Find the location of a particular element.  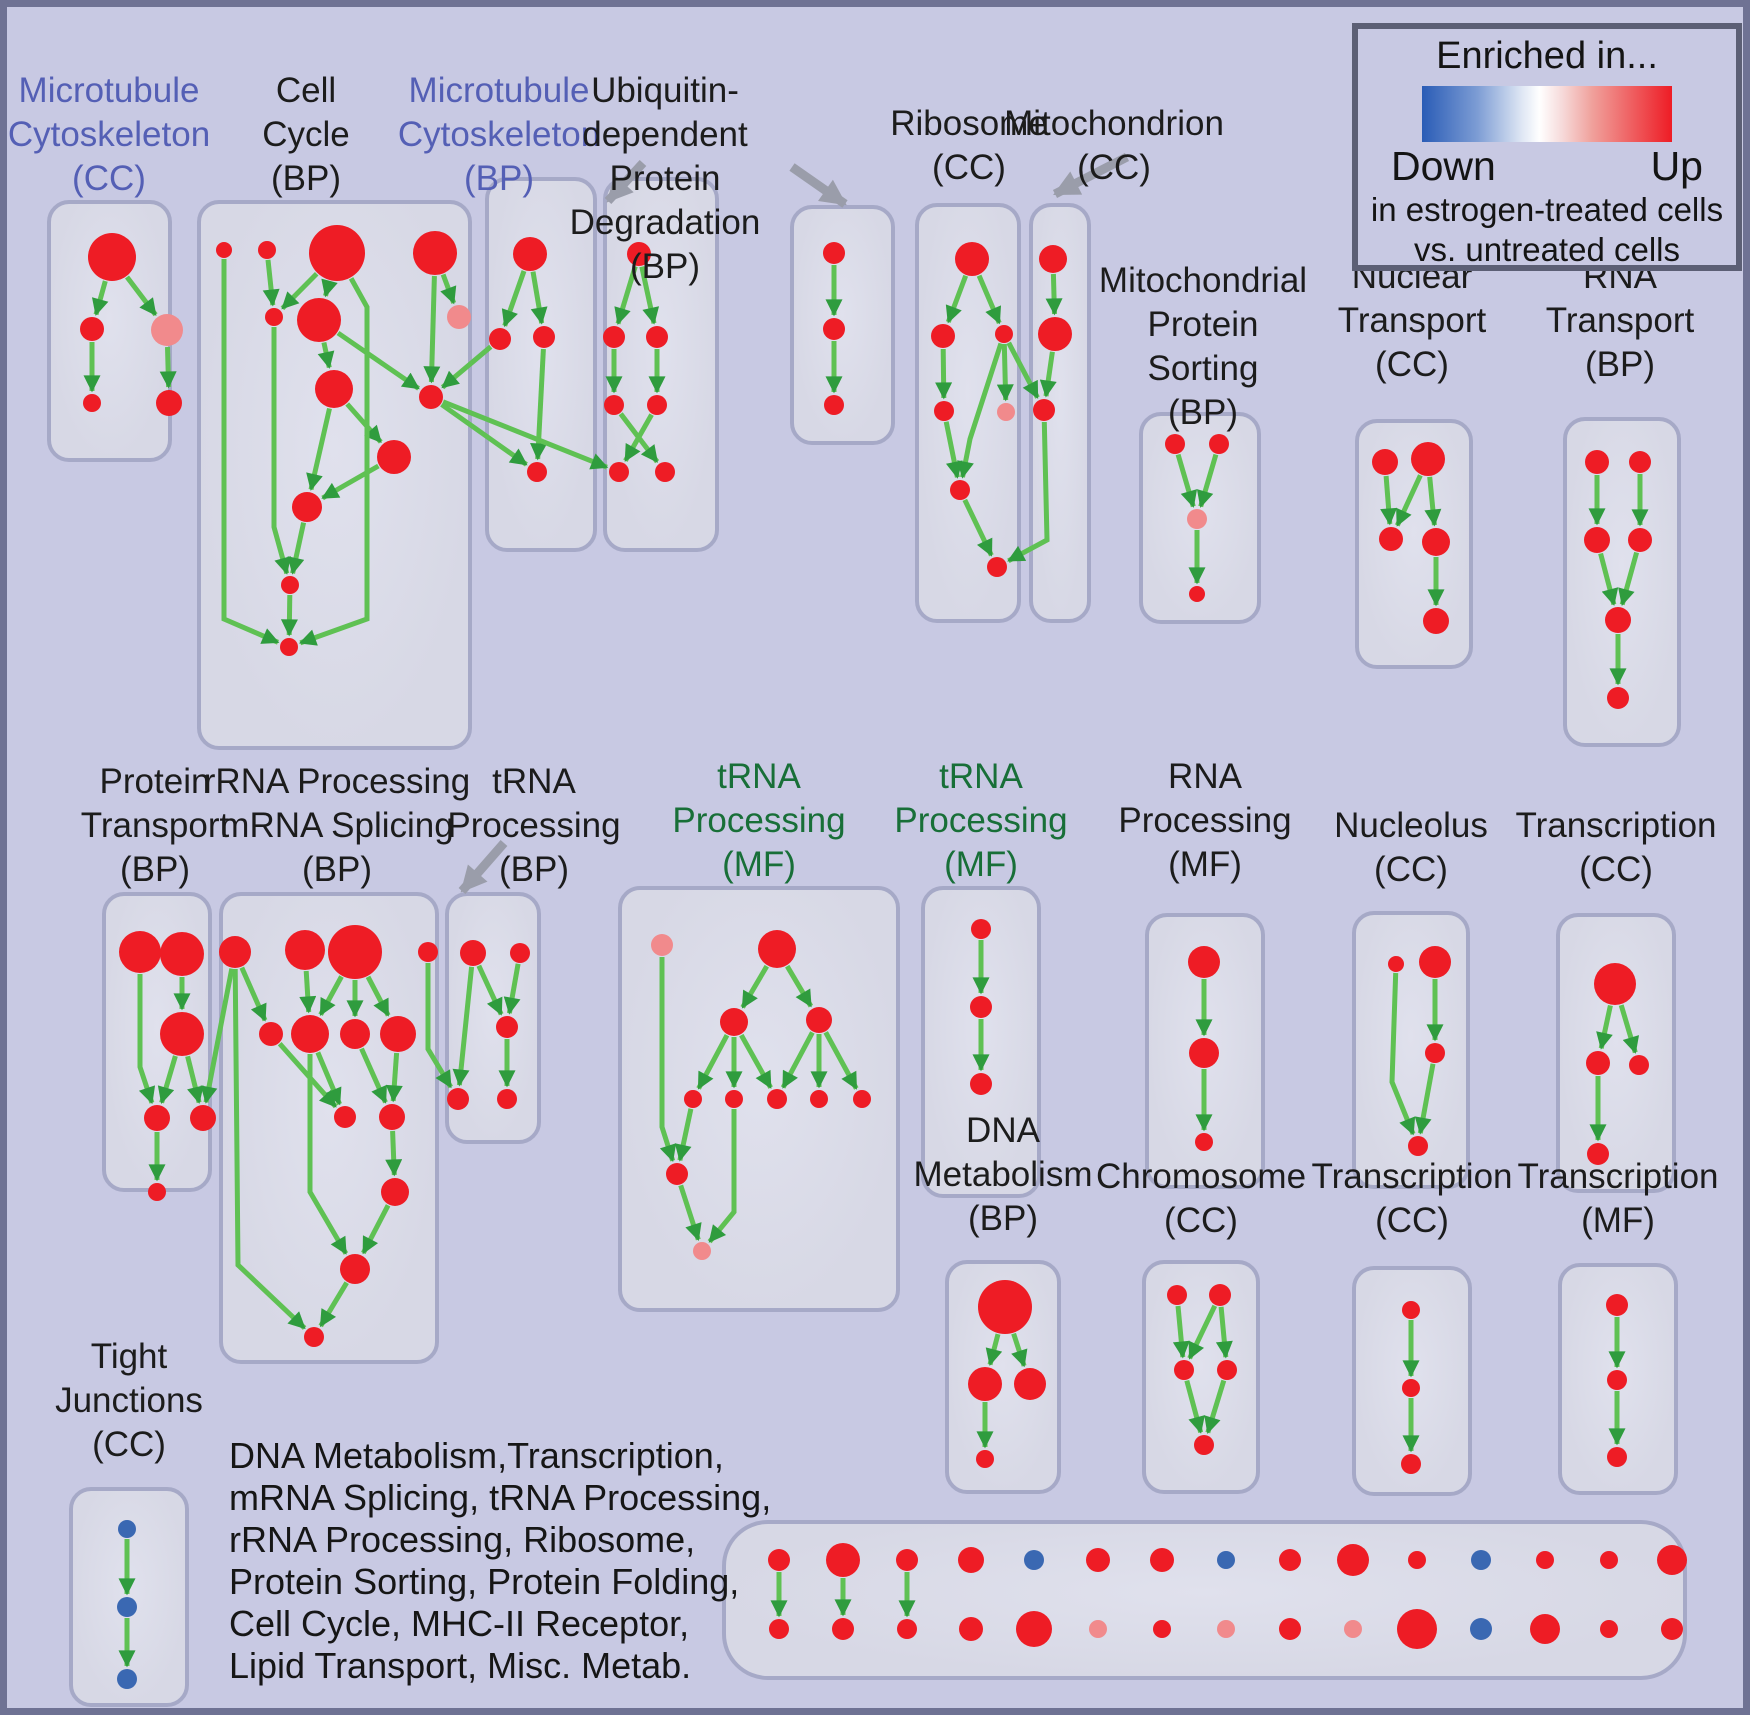

node-rrna-N is located at coordinates (314, 1337).